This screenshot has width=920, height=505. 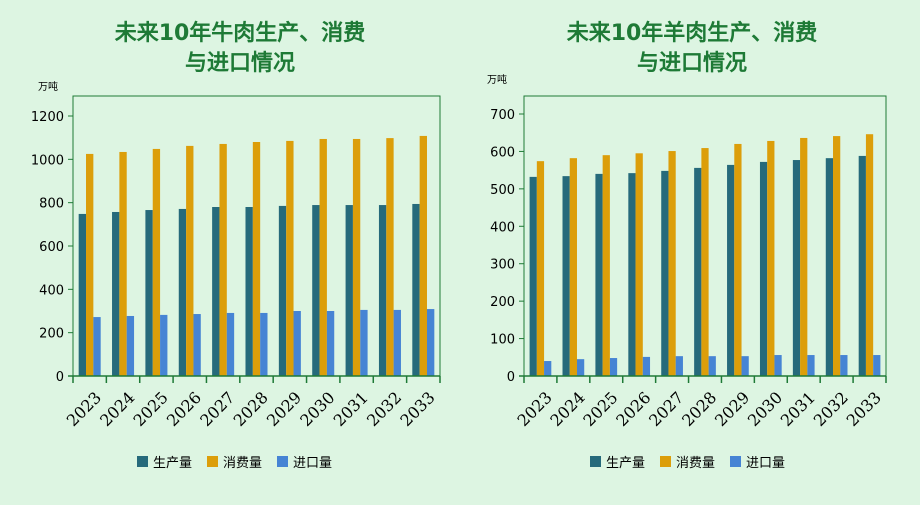 I want to click on y-tick-label: 0, so click(x=511, y=377).